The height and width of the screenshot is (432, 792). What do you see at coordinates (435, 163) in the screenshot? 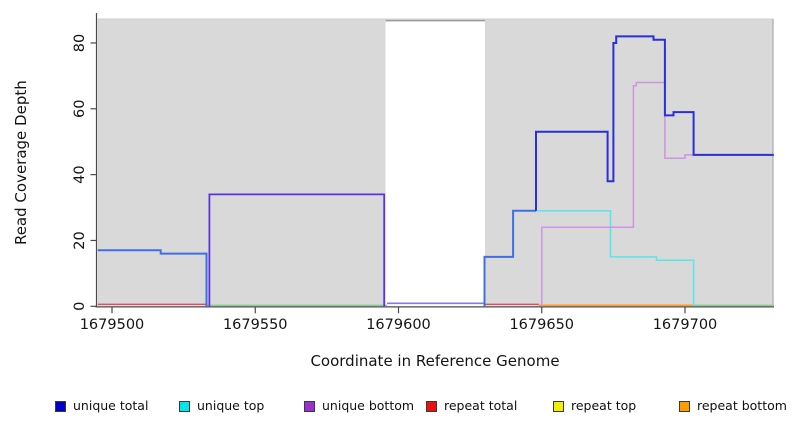
I see `masked-region` at bounding box center [435, 163].